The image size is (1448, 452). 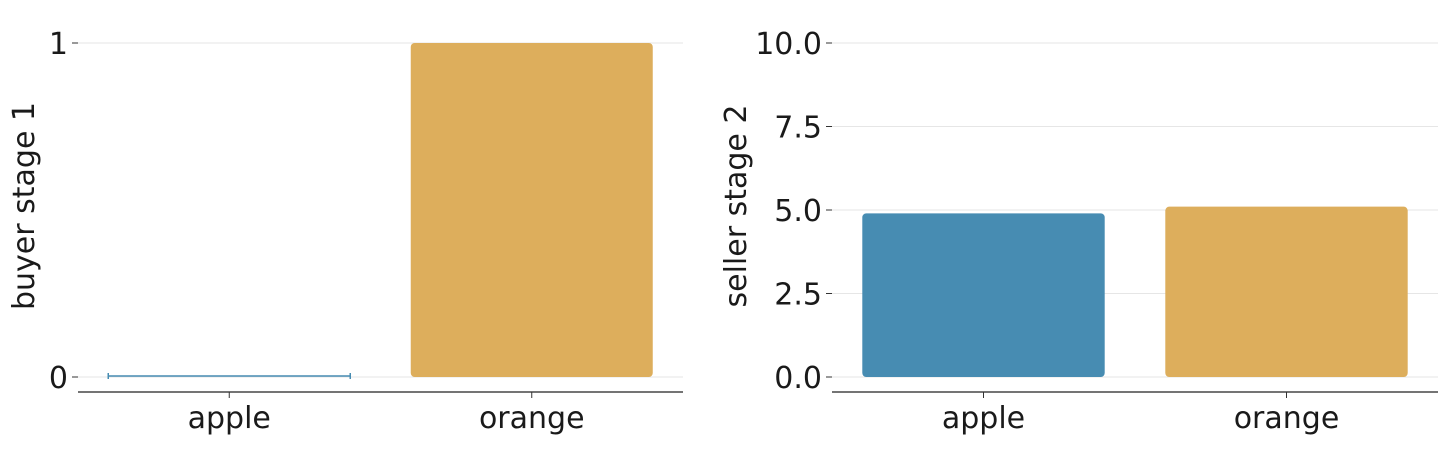 What do you see at coordinates (58, 44) in the screenshot?
I see `y-tick-label: 1` at bounding box center [58, 44].